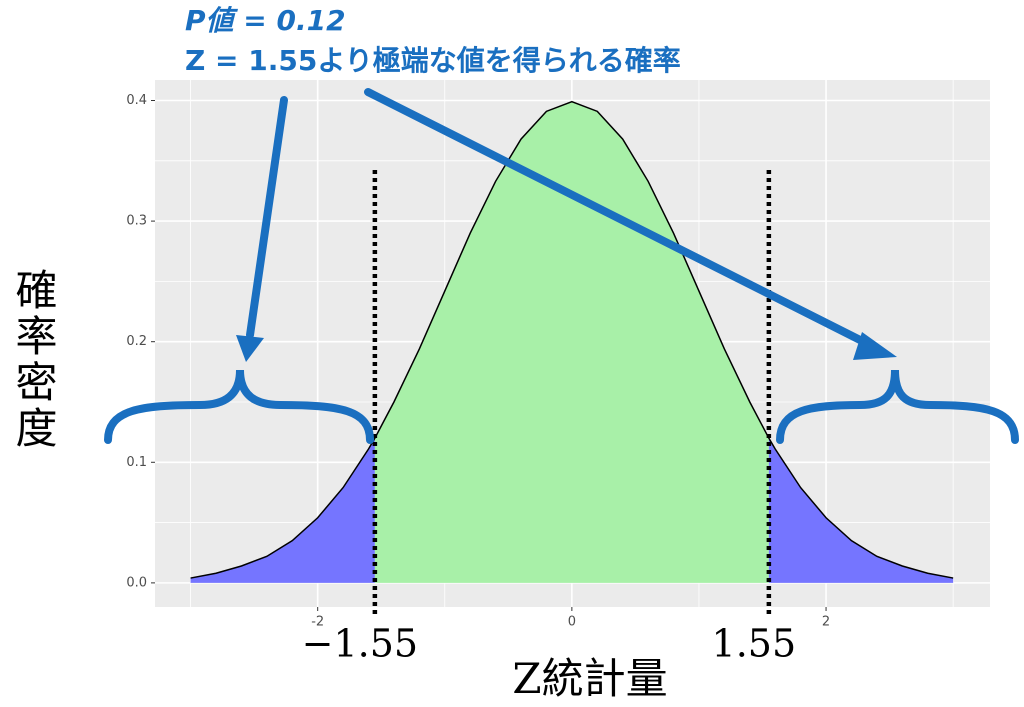  I want to click on y-axis-label: 確率密度, so click(33, 360).